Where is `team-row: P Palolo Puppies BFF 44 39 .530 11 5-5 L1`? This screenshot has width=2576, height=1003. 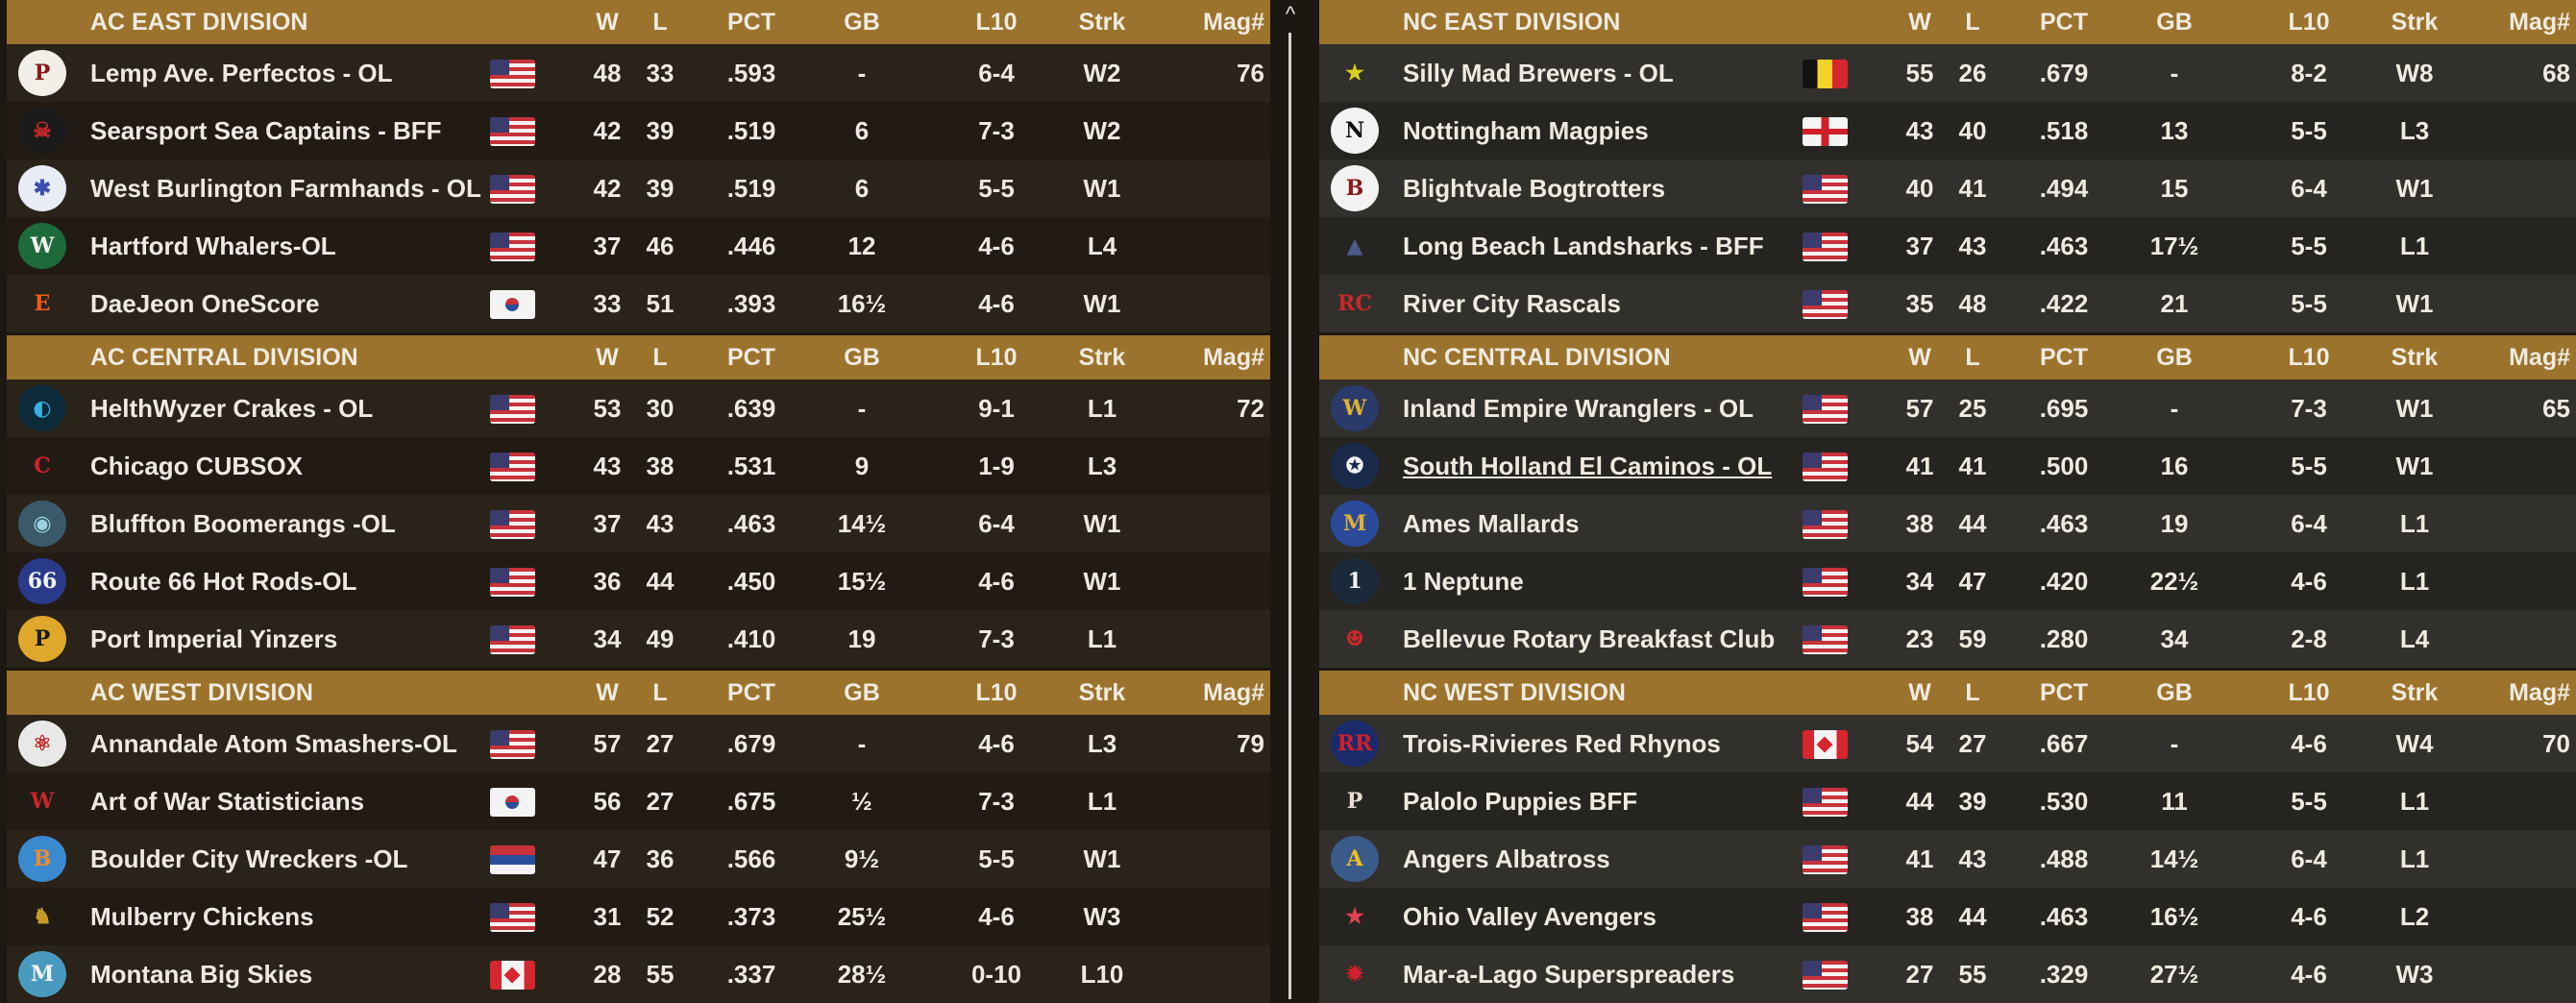 team-row: P Palolo Puppies BFF 44 39 .530 11 5-5 L1 is located at coordinates (1947, 801).